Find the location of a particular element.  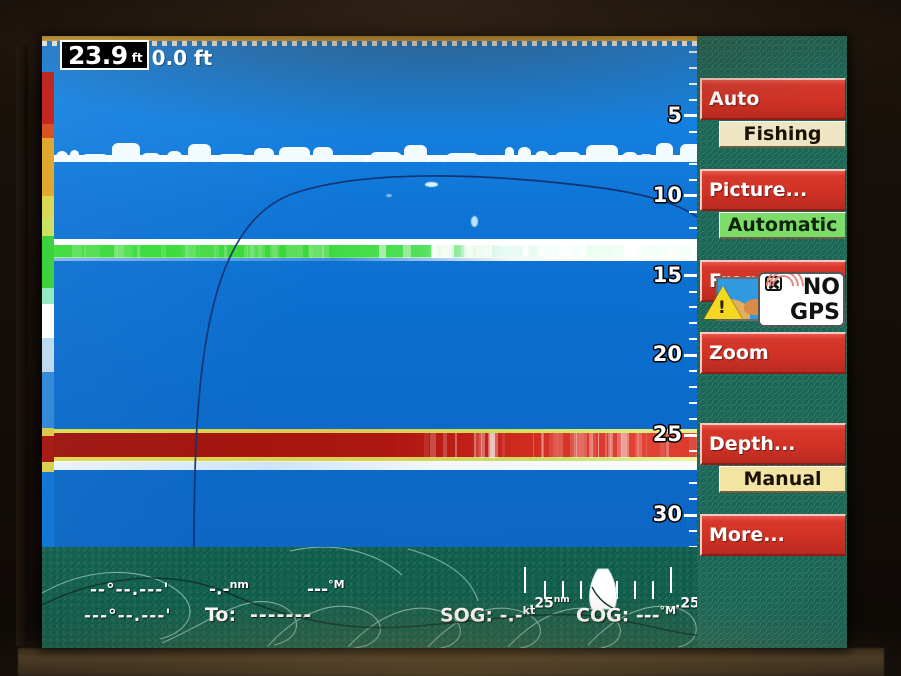

sog-label: SOG: is located at coordinates (467, 615).